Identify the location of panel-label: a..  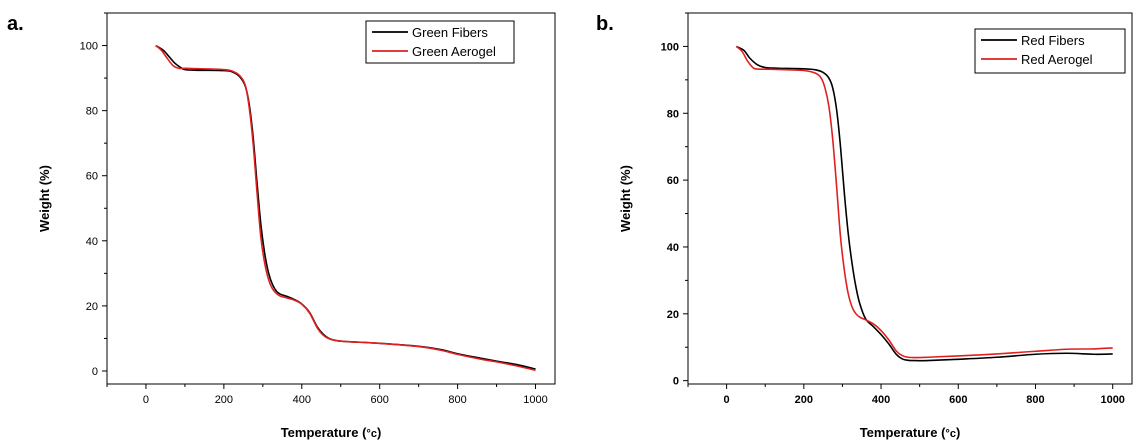
(15, 24).